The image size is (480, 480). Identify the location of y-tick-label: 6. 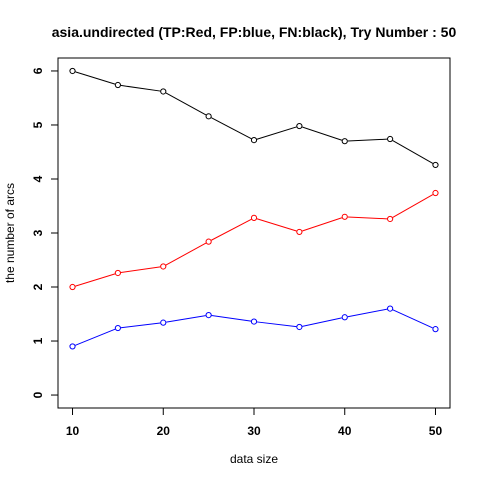
(38, 70).